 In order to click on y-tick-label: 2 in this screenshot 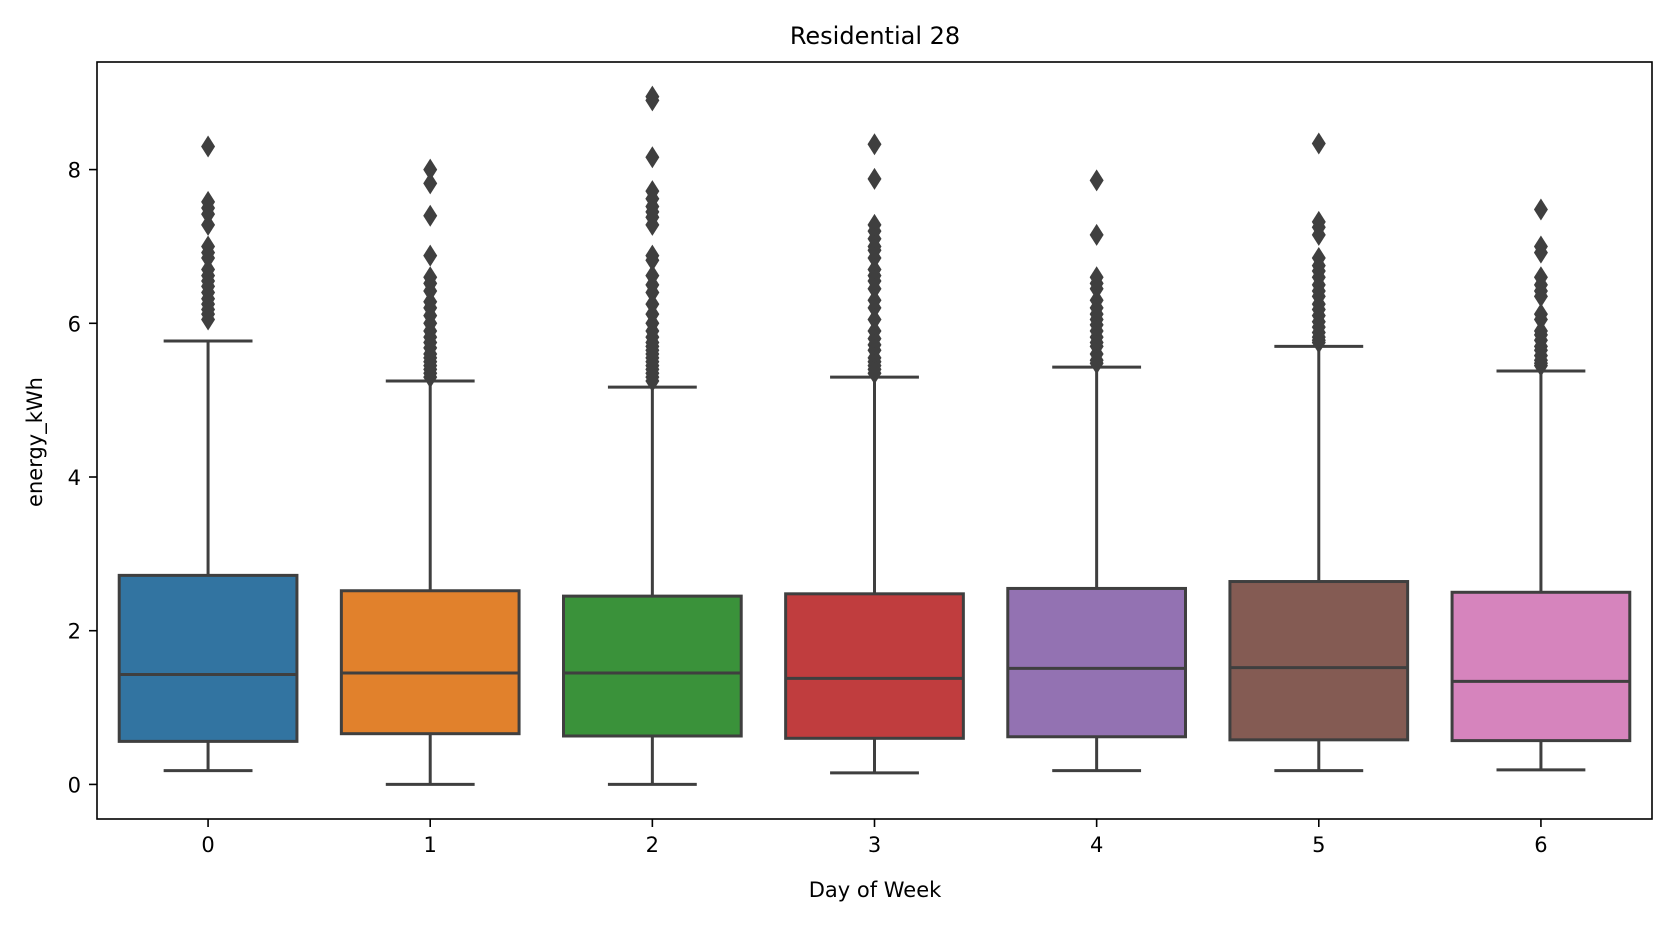, I will do `click(74, 632)`.